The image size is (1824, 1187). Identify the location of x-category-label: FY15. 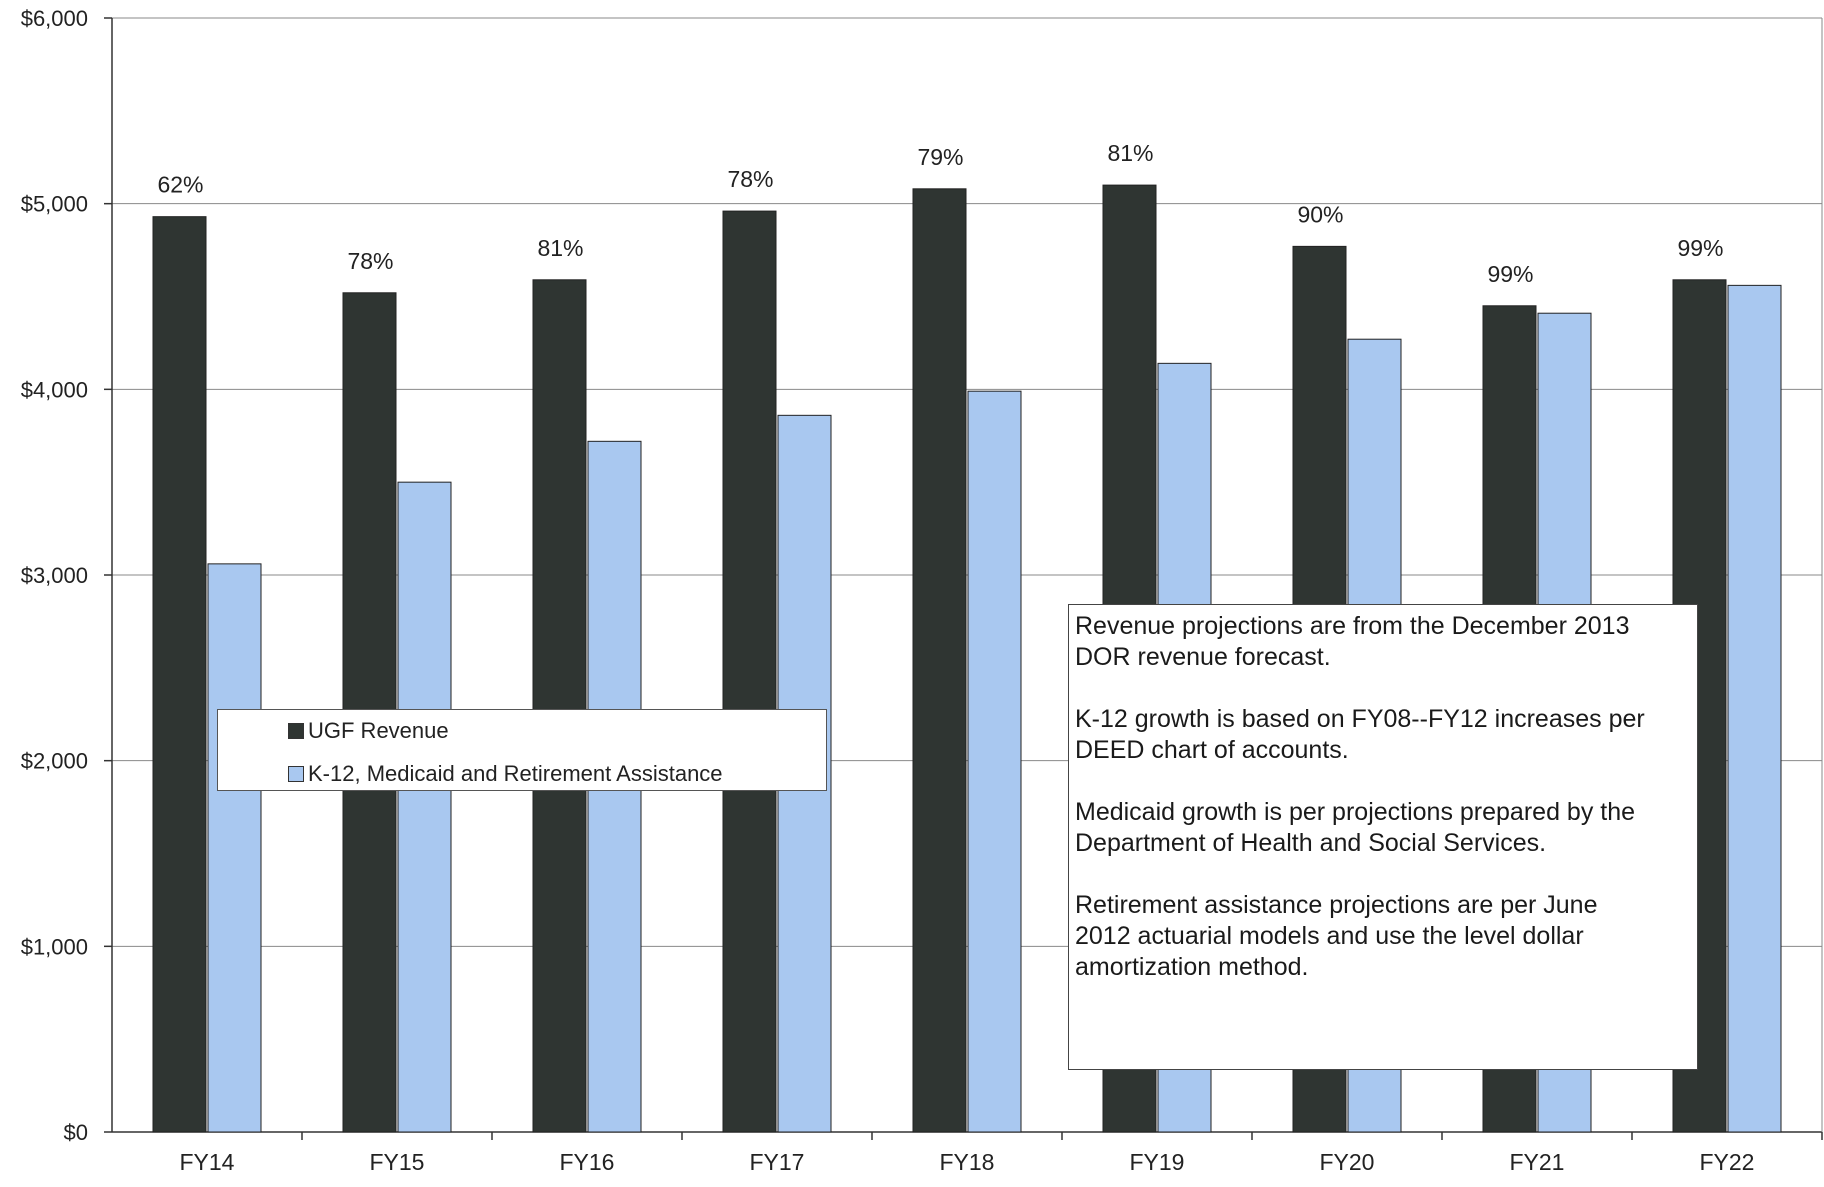
(397, 1162).